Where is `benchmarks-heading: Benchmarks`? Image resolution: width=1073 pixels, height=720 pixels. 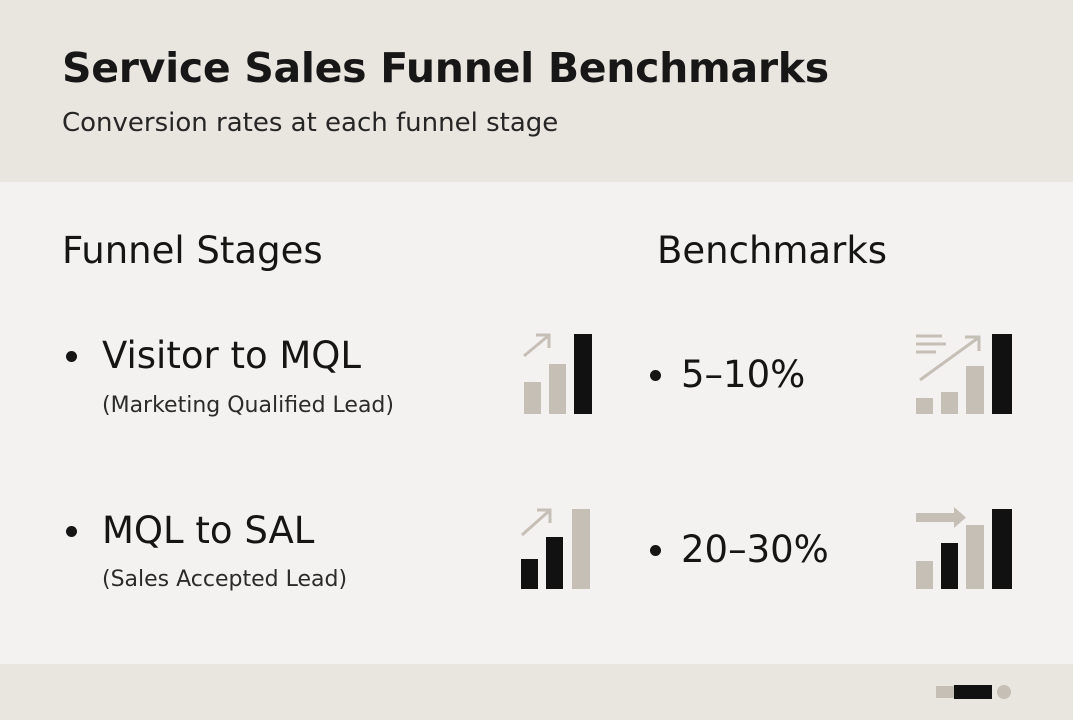 benchmarks-heading: Benchmarks is located at coordinates (772, 250).